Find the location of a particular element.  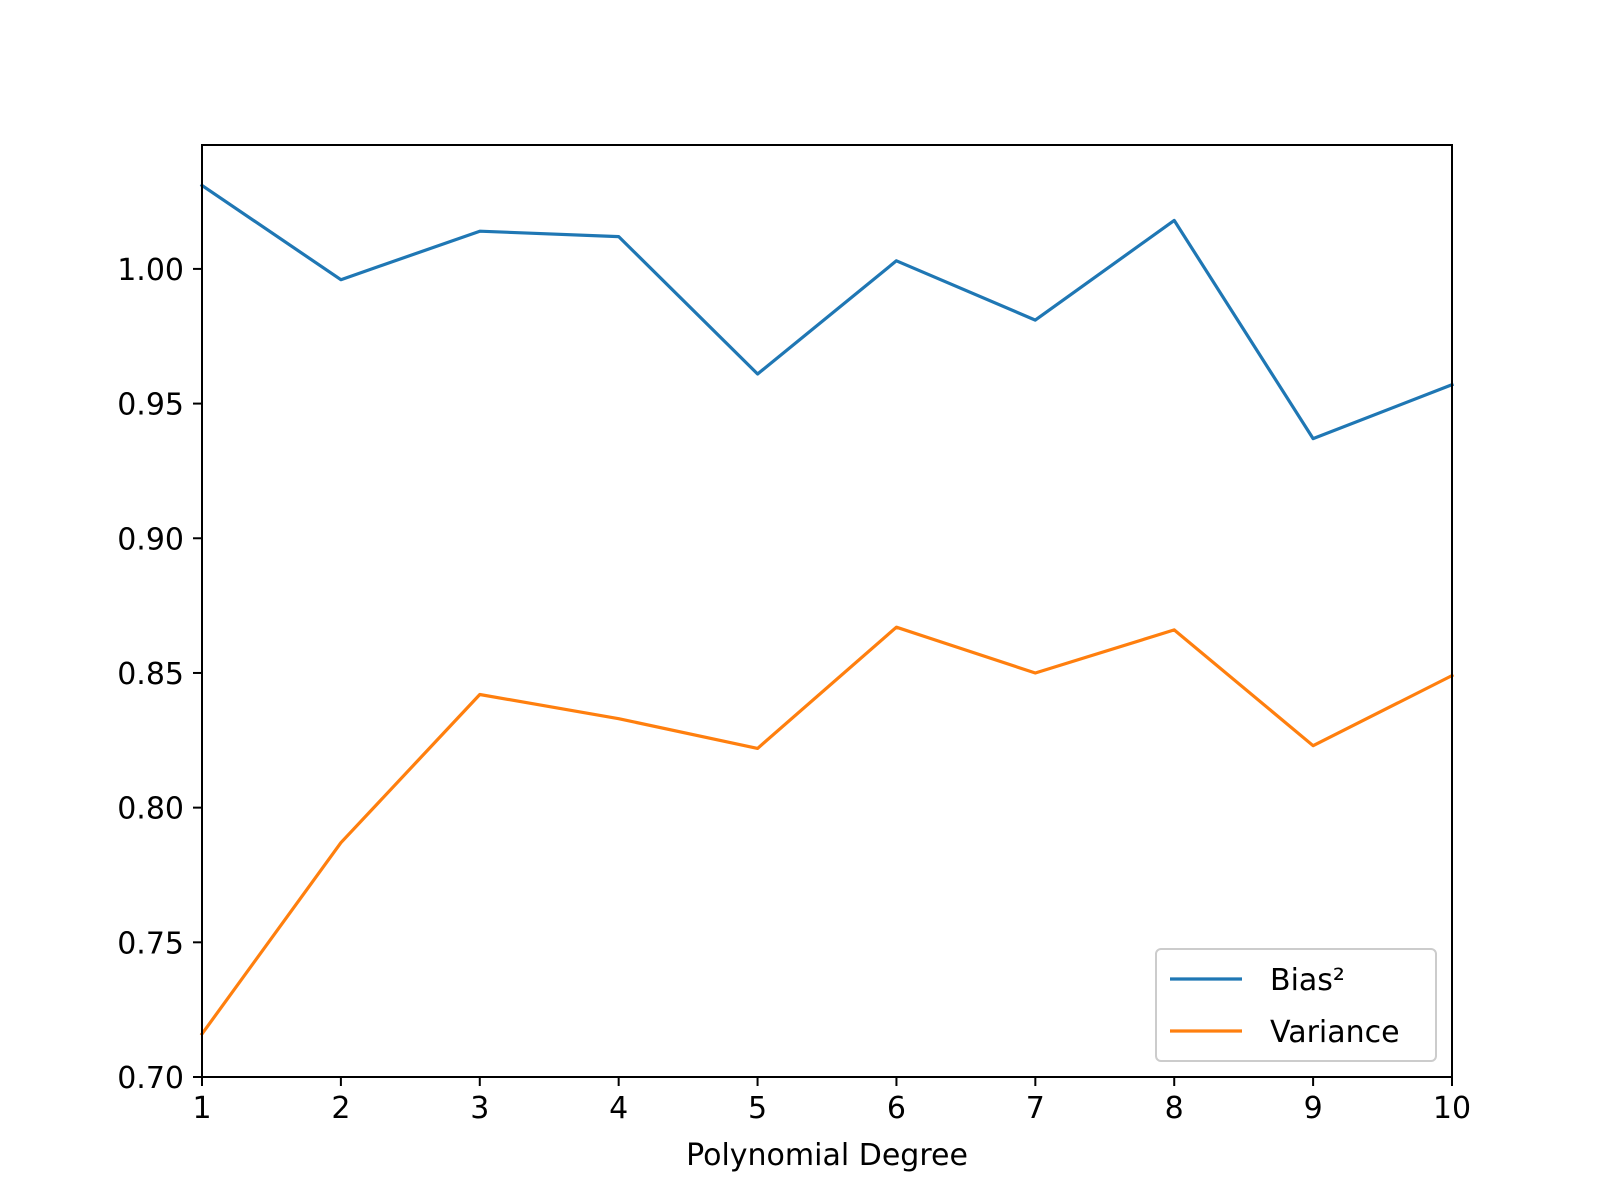

x-axis-title: Polynomial Degree is located at coordinates (827, 1155).